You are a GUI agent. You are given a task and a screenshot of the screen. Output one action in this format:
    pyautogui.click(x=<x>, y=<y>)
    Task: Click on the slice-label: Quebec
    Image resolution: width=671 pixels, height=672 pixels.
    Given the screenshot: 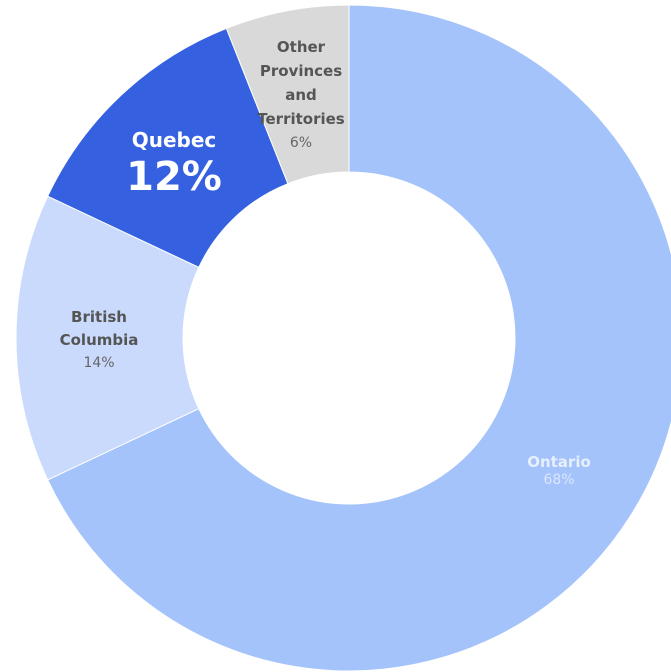 What is the action you would take?
    pyautogui.click(x=174, y=140)
    